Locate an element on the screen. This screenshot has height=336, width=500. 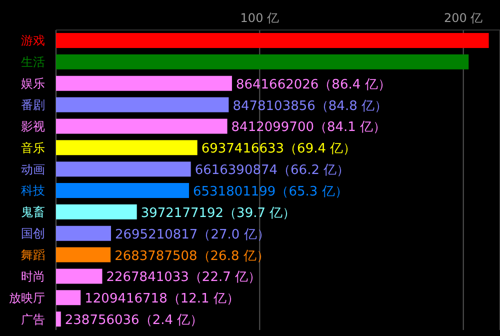
y-tick-label: 广告 is located at coordinates (33, 319).